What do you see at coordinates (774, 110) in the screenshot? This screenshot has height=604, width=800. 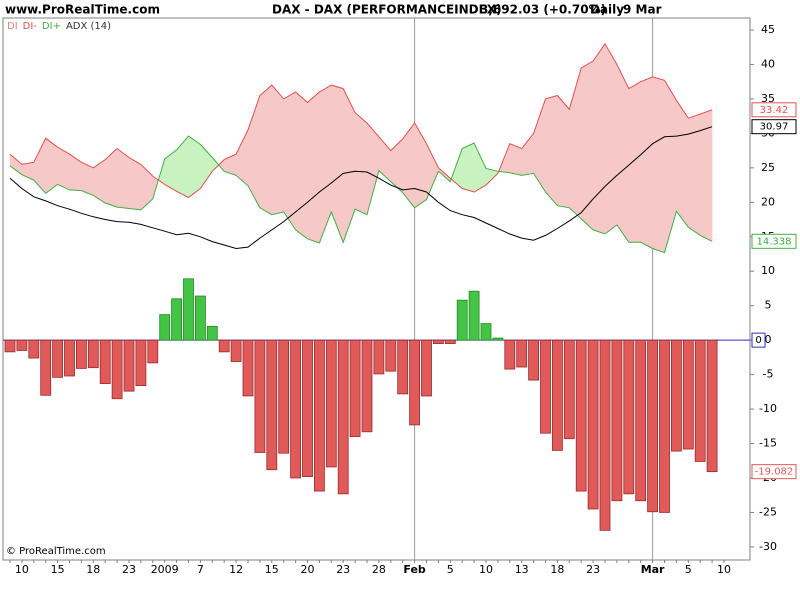 I see `last-value-label: 33.42` at bounding box center [774, 110].